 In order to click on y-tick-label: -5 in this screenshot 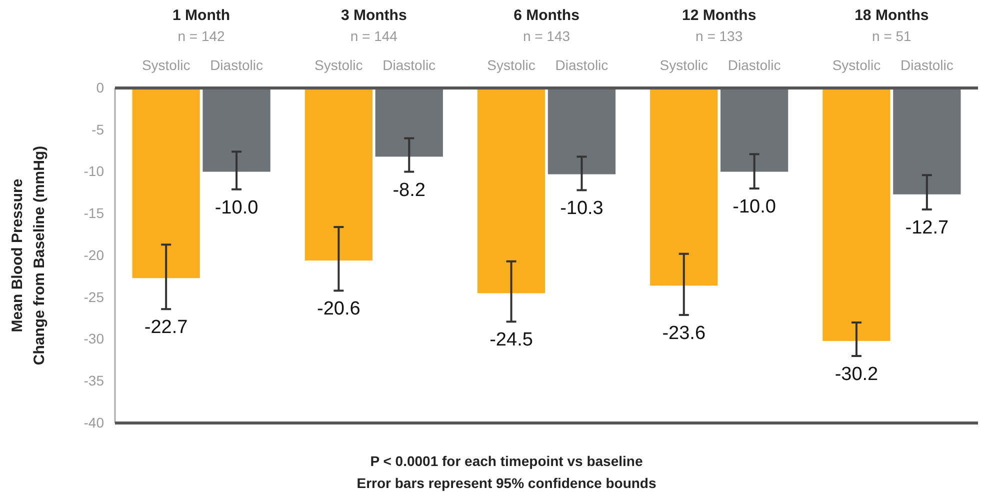, I will do `click(98, 129)`.